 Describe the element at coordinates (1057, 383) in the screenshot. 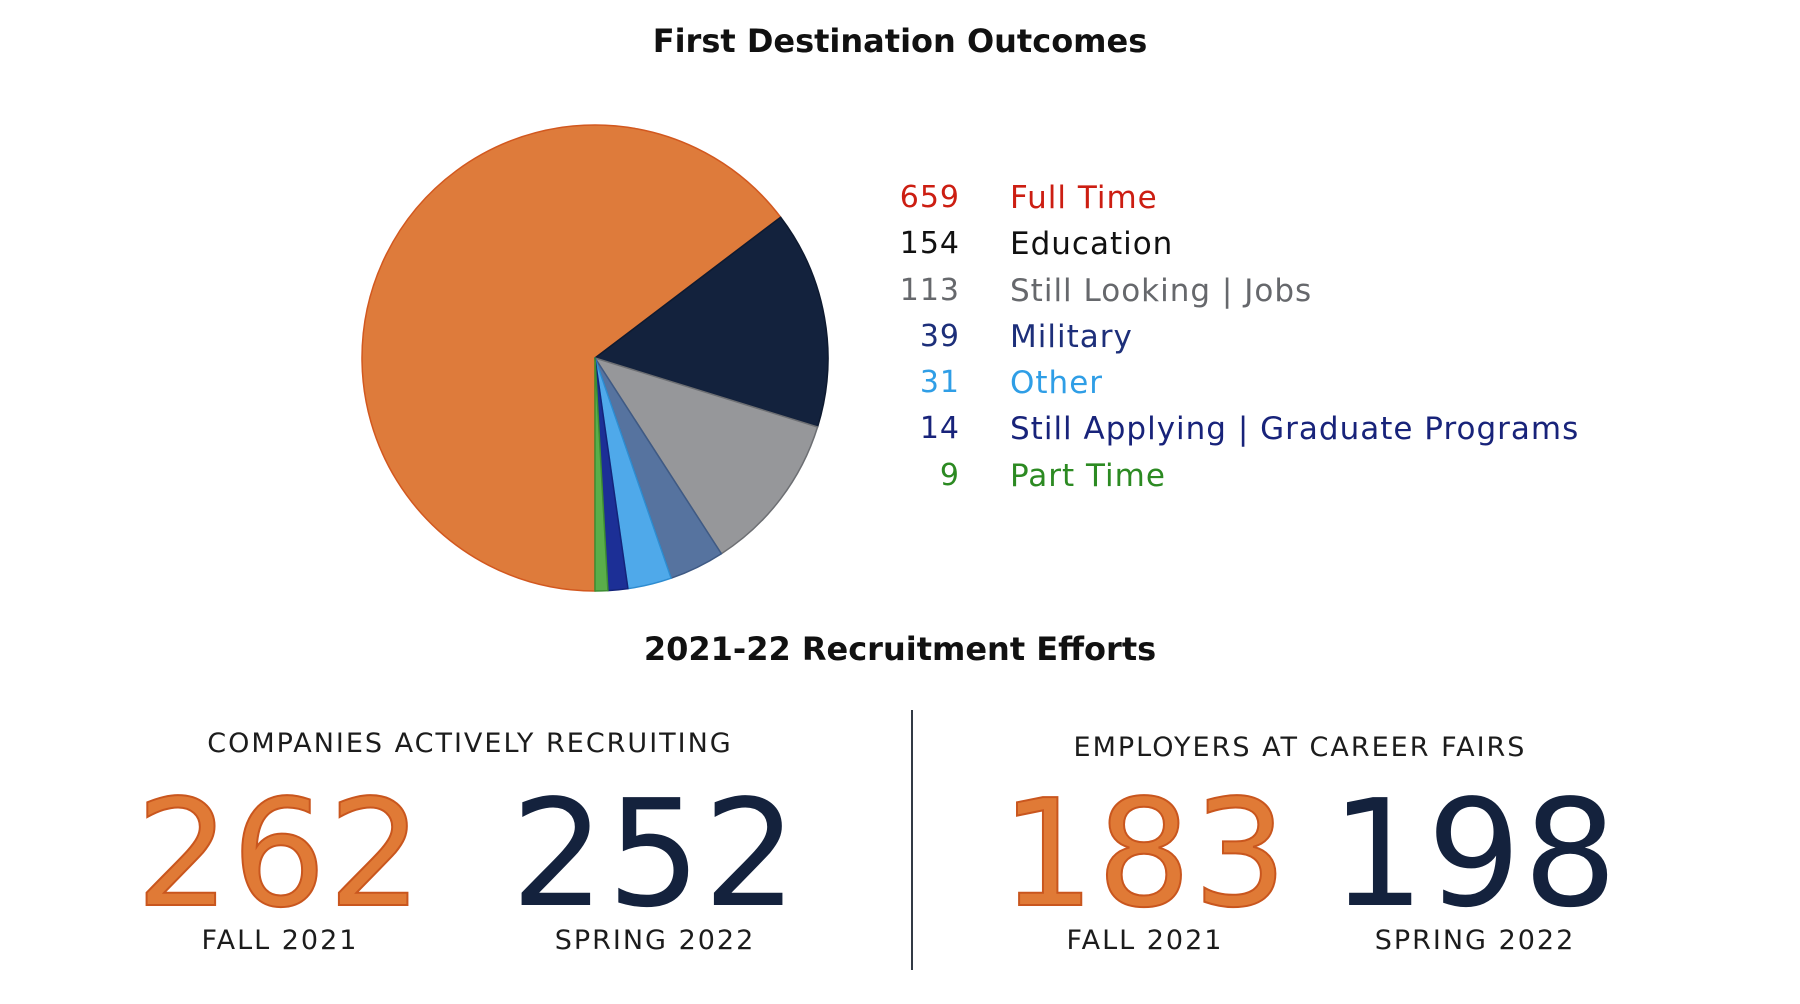

I see `legend-label: Other` at that location.